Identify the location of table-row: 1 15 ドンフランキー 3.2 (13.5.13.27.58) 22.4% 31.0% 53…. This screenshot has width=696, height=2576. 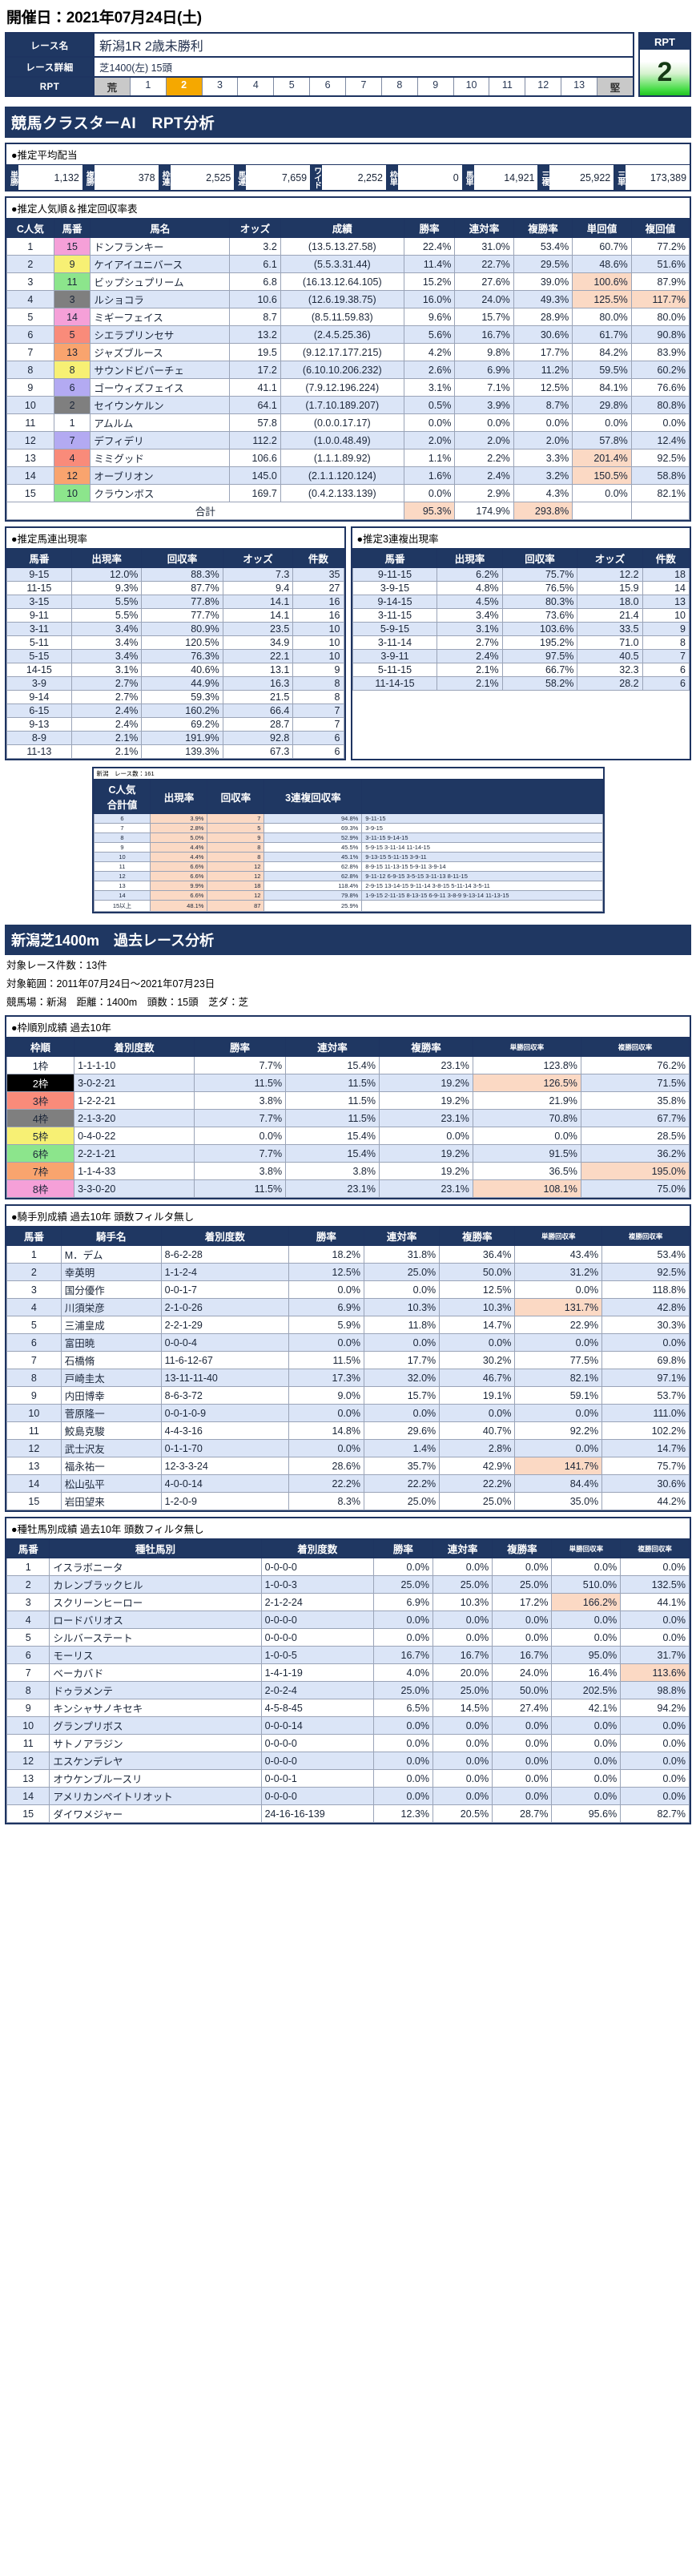
(348, 246).